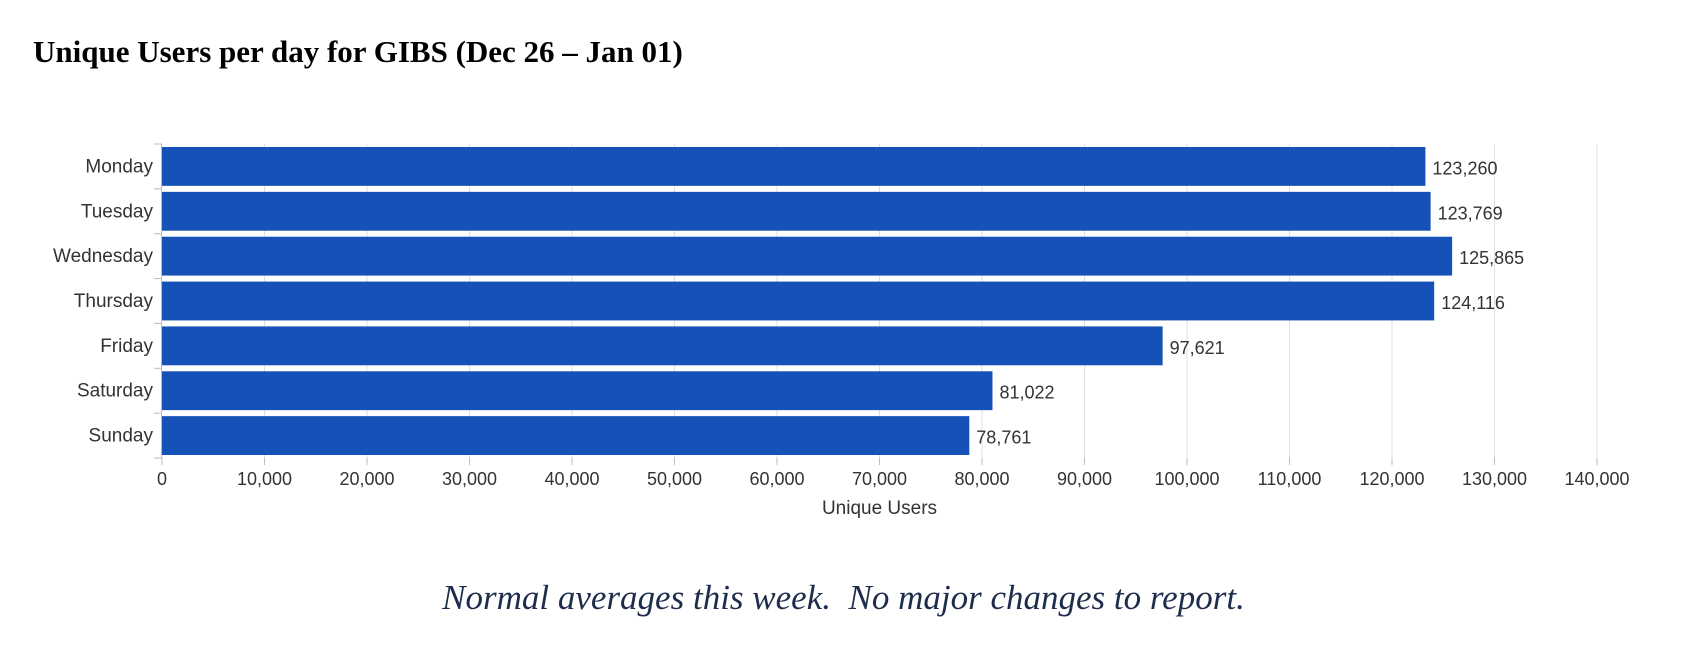 This screenshot has height=650, width=1687. Describe the element at coordinates (1003, 438) in the screenshot. I see `bar-value-label: 78,761` at that location.